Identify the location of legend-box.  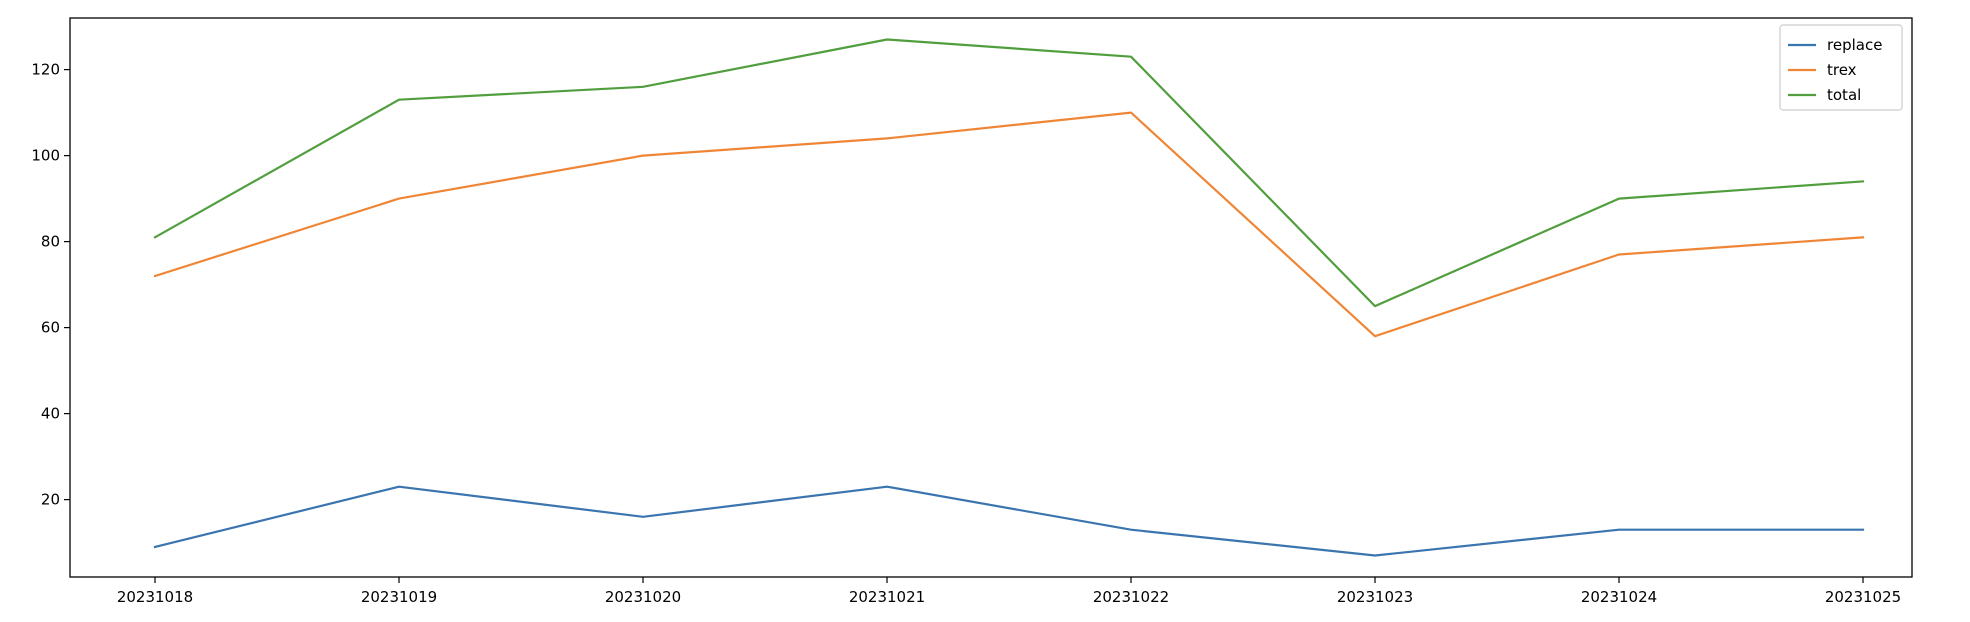
(1841, 67).